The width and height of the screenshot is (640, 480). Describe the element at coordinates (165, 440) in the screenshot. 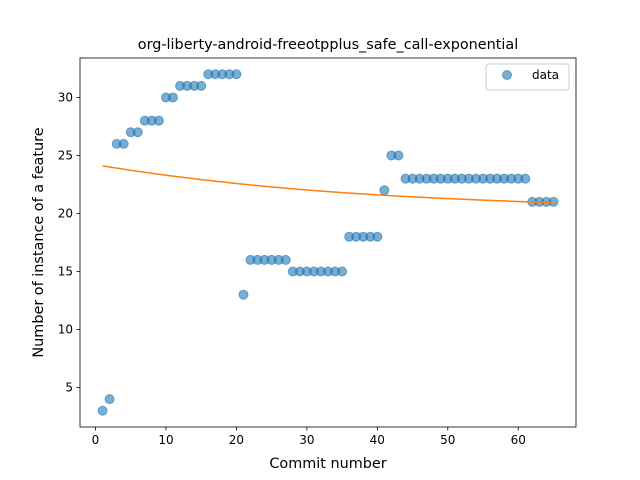

I see `x-tick-label: 10` at that location.